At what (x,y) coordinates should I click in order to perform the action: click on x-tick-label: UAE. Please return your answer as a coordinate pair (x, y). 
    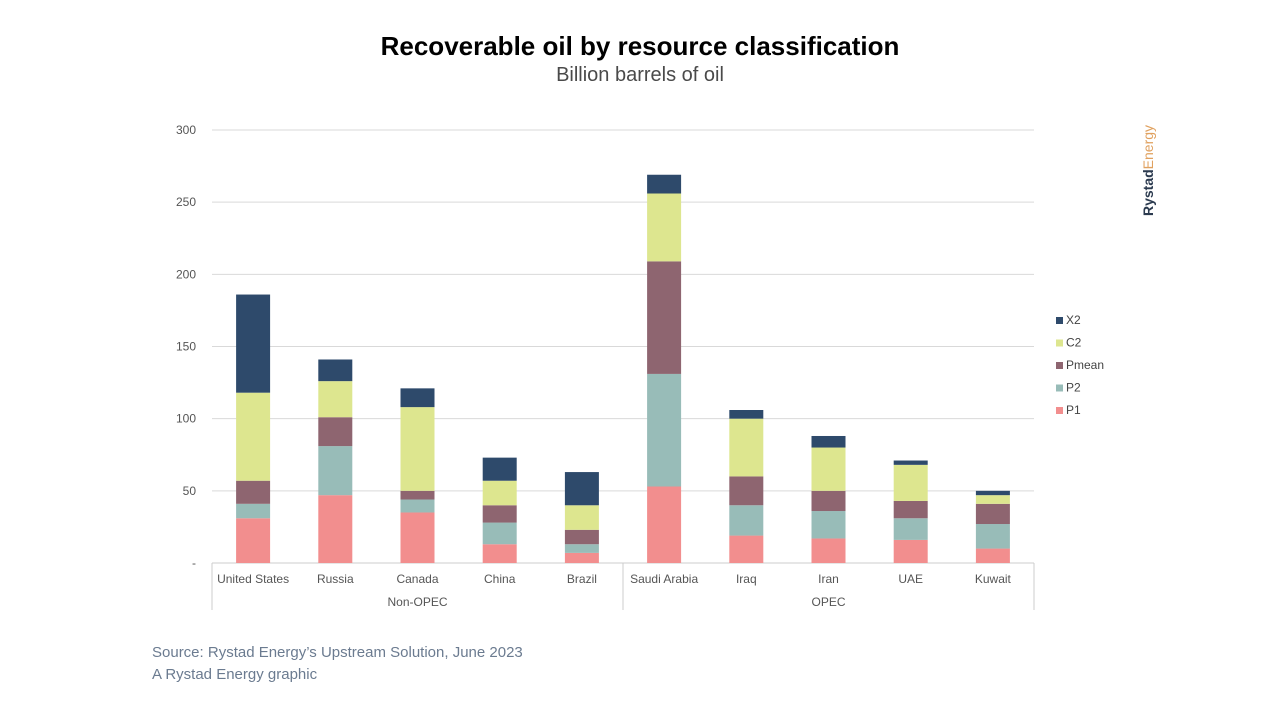
    Looking at the image, I should click on (910, 579).